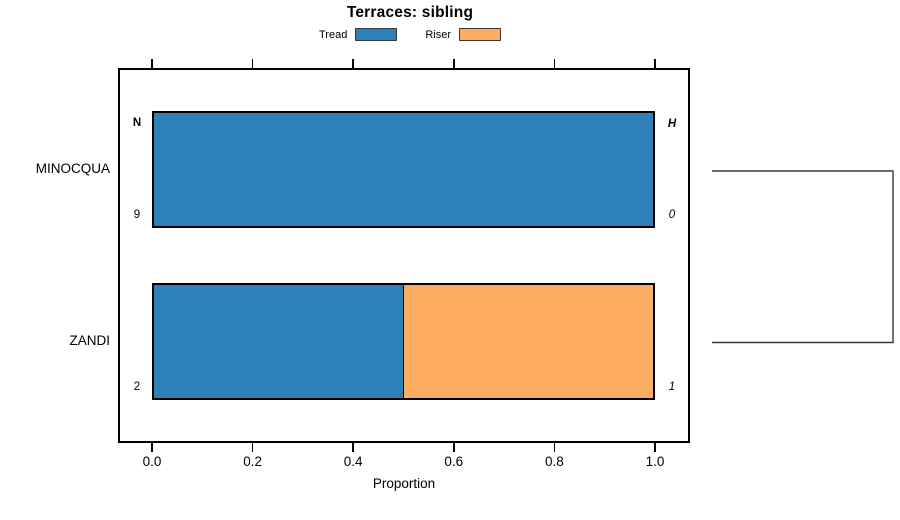  I want to click on n-header-label: N, so click(137, 123).